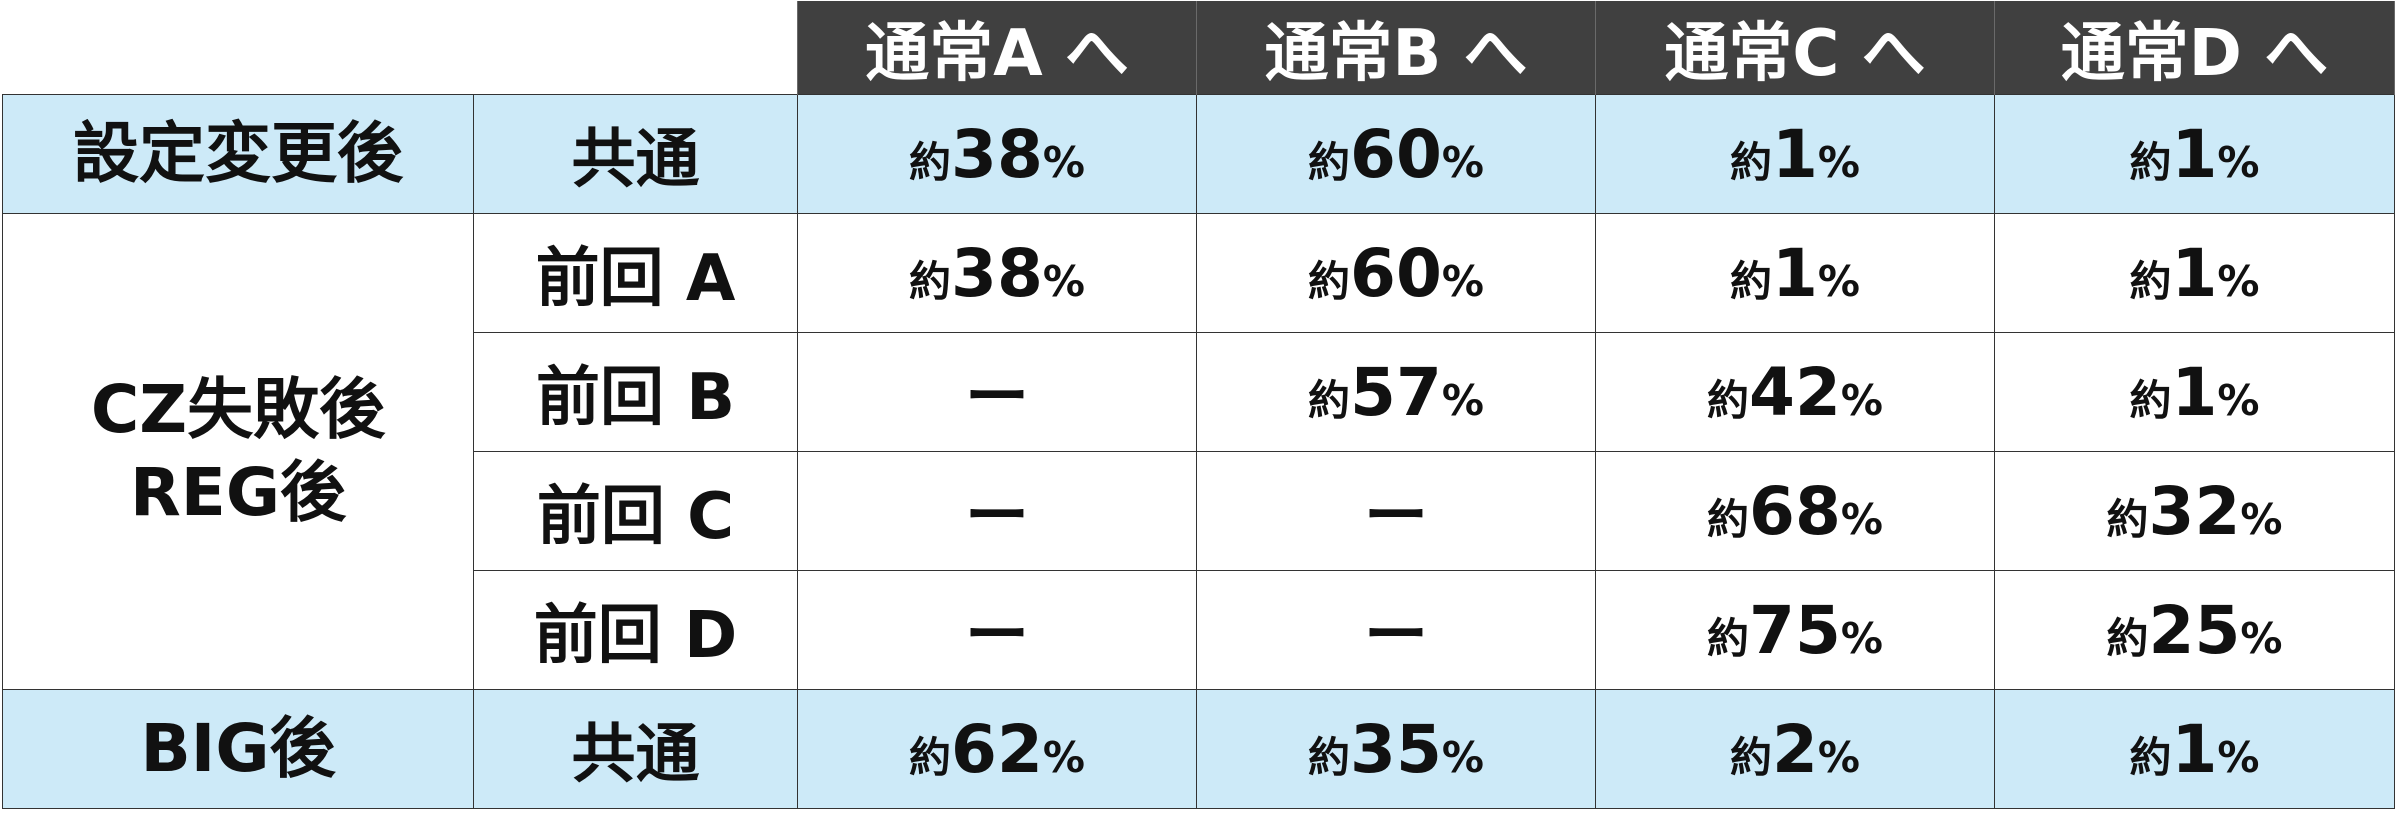  I want to click on row-sub-label: 前回 A, so click(635, 273).